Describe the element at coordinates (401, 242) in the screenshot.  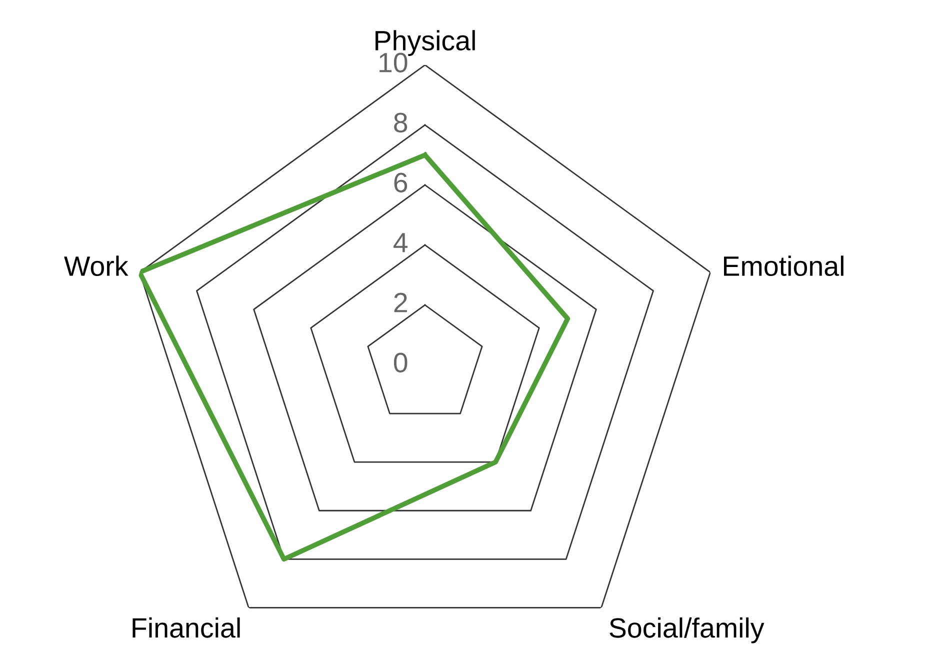
I see `y-tick-label: 4` at that location.